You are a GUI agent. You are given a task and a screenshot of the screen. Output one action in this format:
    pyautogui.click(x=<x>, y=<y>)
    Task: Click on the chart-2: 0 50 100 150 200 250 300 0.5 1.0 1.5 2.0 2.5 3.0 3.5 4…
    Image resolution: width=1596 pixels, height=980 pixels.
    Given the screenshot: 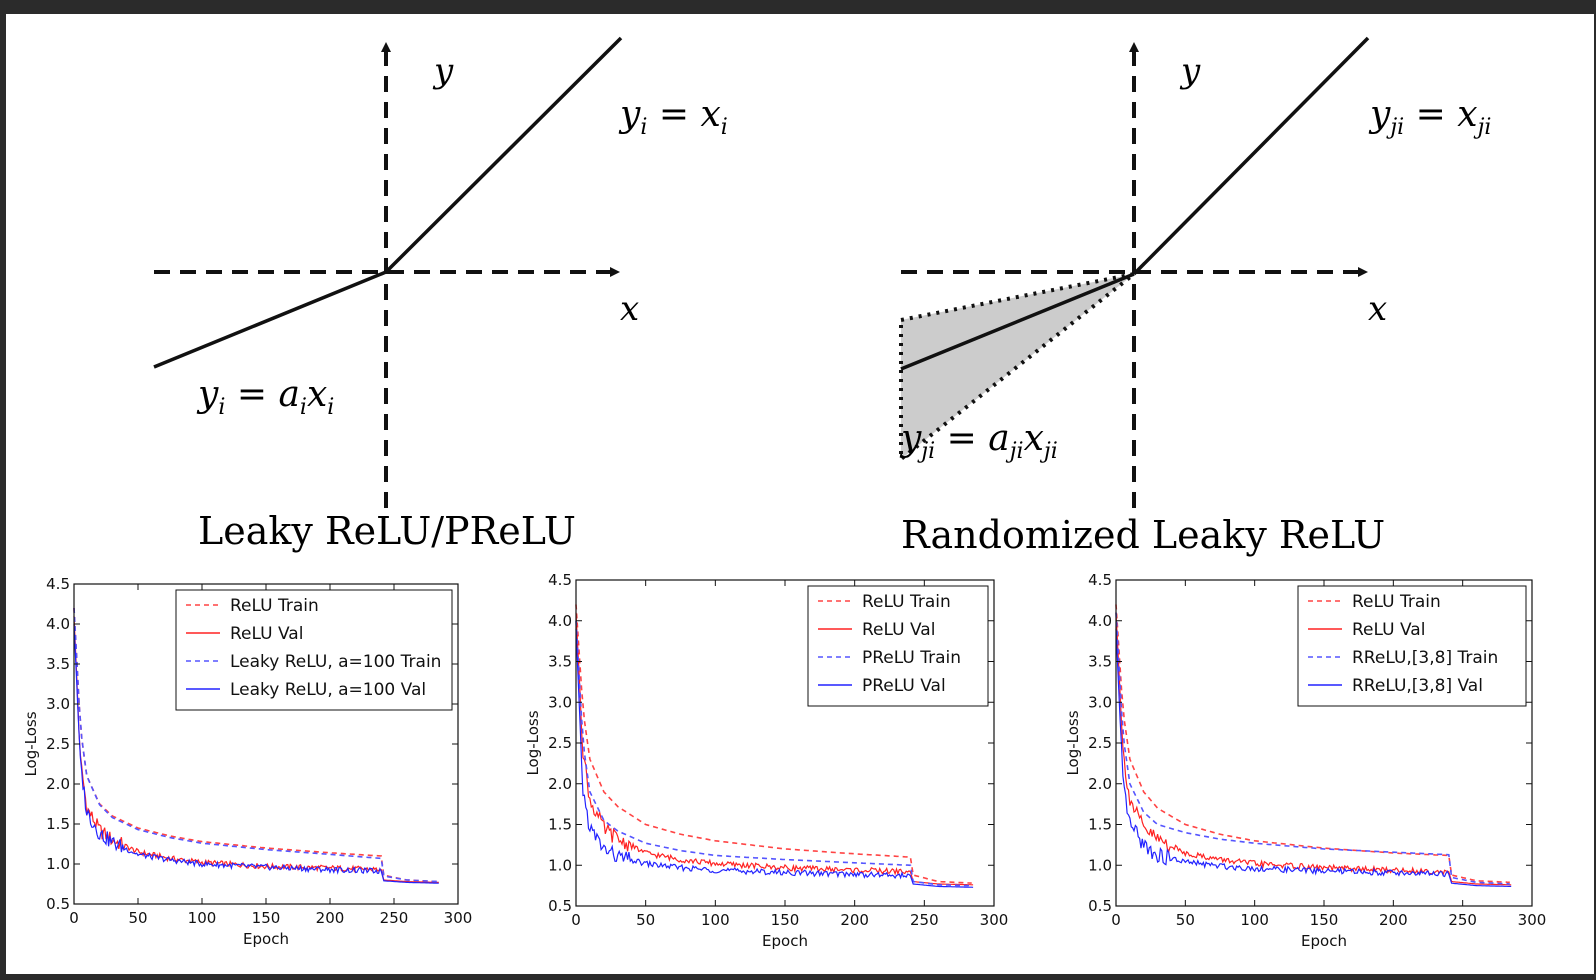 What is the action you would take?
    pyautogui.click(x=766, y=760)
    